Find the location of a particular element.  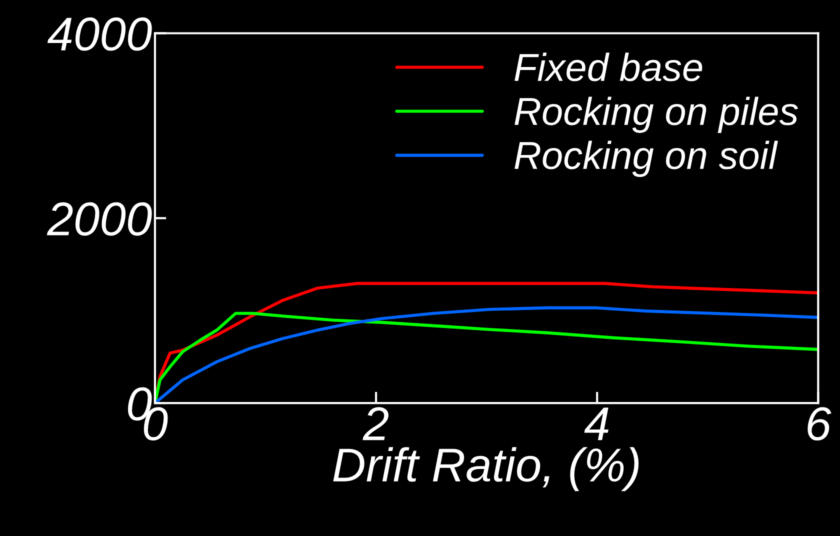

legend-label: Rocking on piles is located at coordinates (656, 114).